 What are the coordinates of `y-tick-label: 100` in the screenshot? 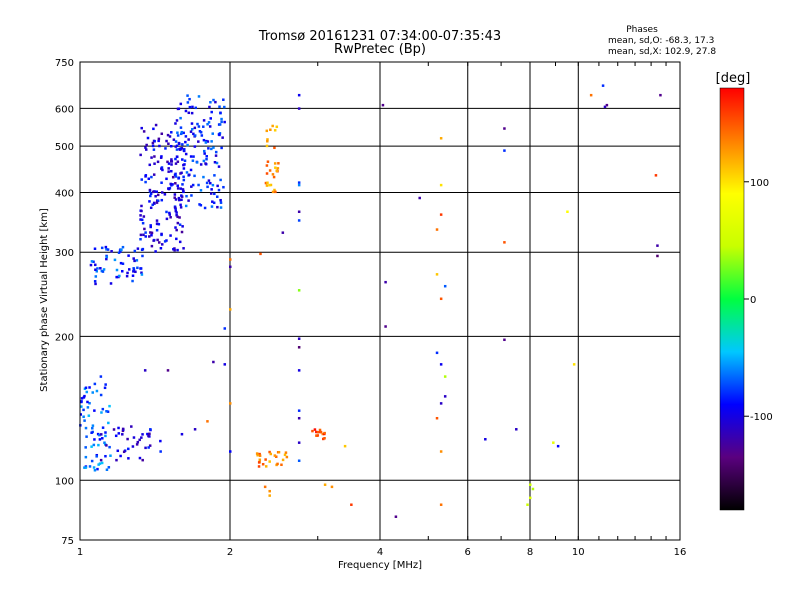 It's located at (64, 481).